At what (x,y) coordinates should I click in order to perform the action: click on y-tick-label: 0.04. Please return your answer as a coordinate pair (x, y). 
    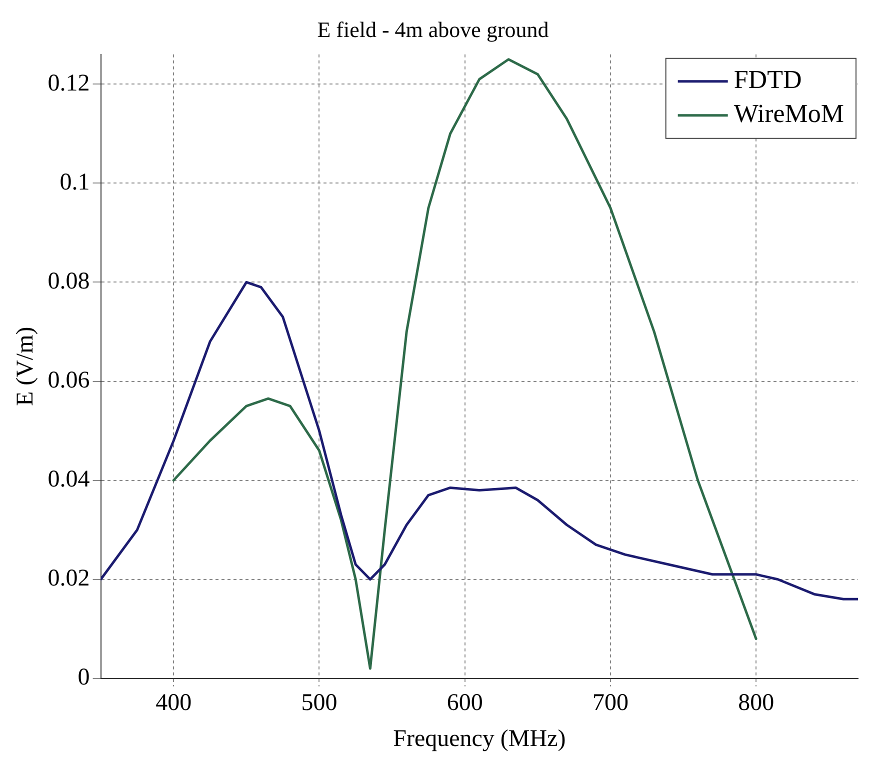
    Looking at the image, I should click on (69, 479).